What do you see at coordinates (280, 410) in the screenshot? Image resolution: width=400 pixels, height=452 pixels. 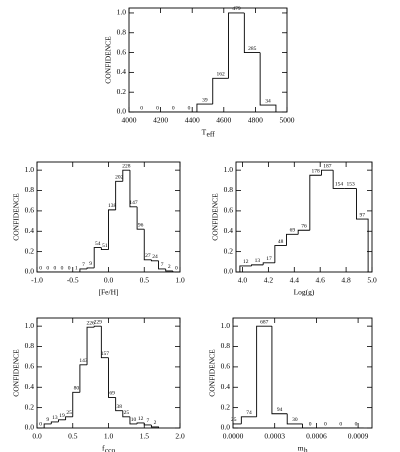 I see `count-label: 94` at bounding box center [280, 410].